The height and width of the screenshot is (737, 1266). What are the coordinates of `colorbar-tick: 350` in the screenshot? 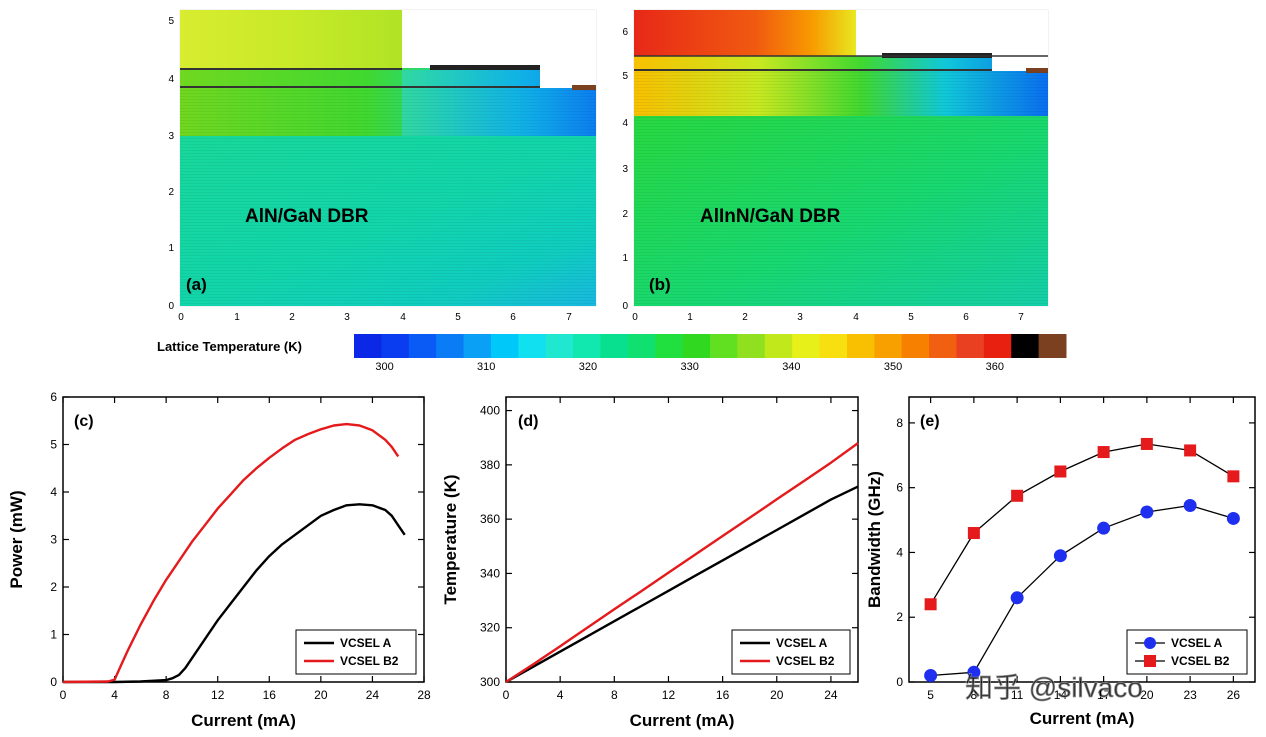 It's located at (893, 367).